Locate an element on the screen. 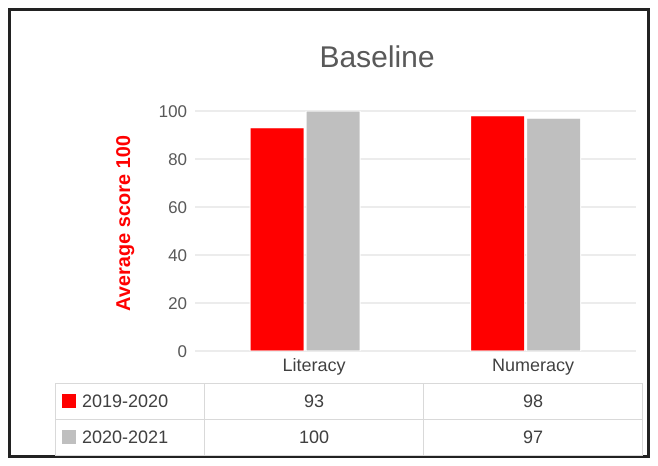  data-label: 93 is located at coordinates (314, 402).